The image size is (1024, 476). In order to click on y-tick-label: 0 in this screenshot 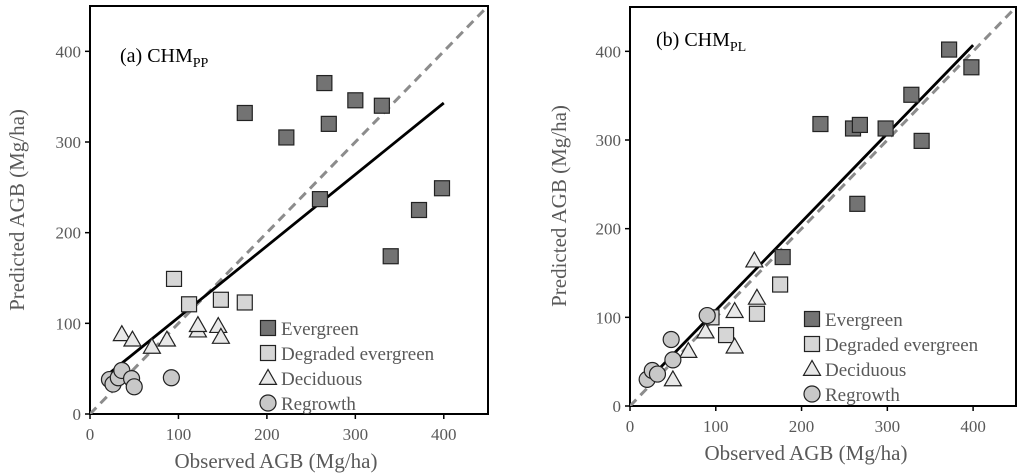, I will do `click(617, 406)`.